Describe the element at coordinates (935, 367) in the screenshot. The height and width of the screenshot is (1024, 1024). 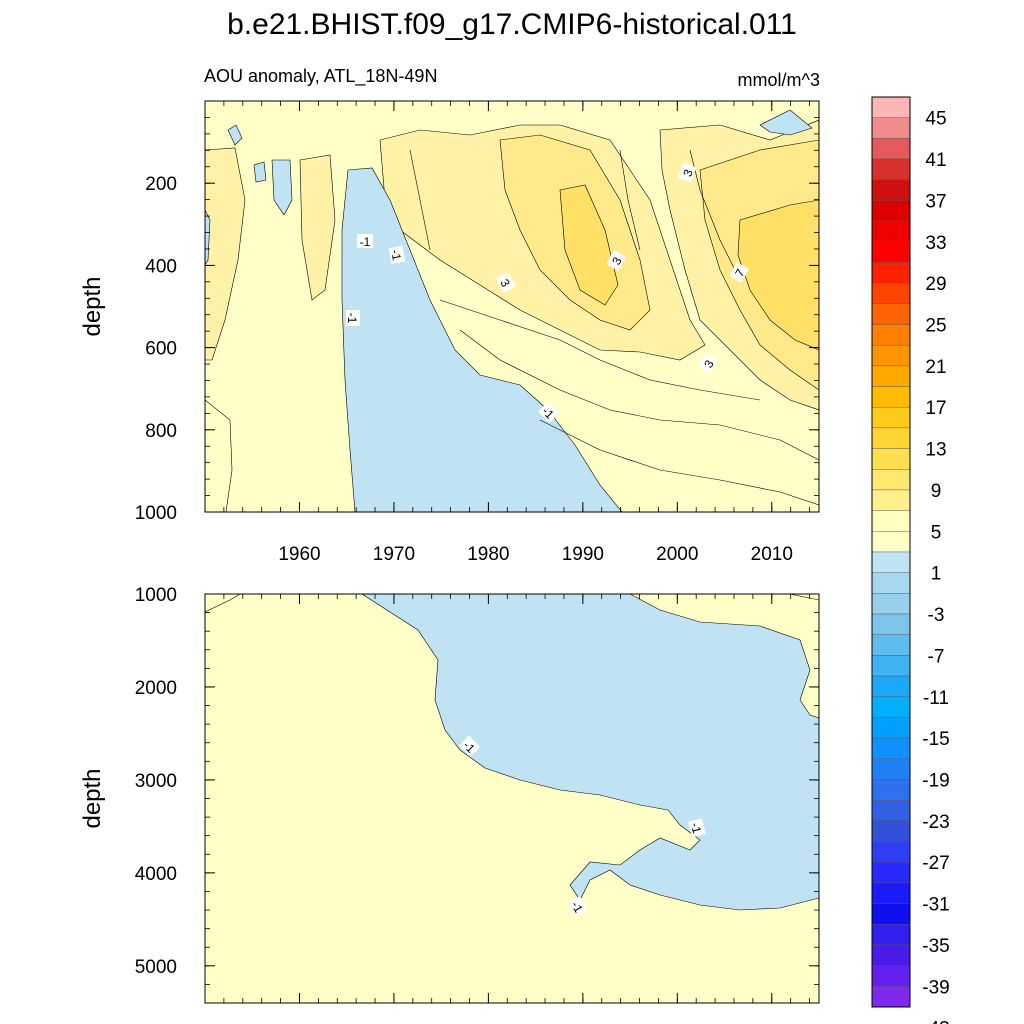
I see `colorbar-label: 21` at that location.